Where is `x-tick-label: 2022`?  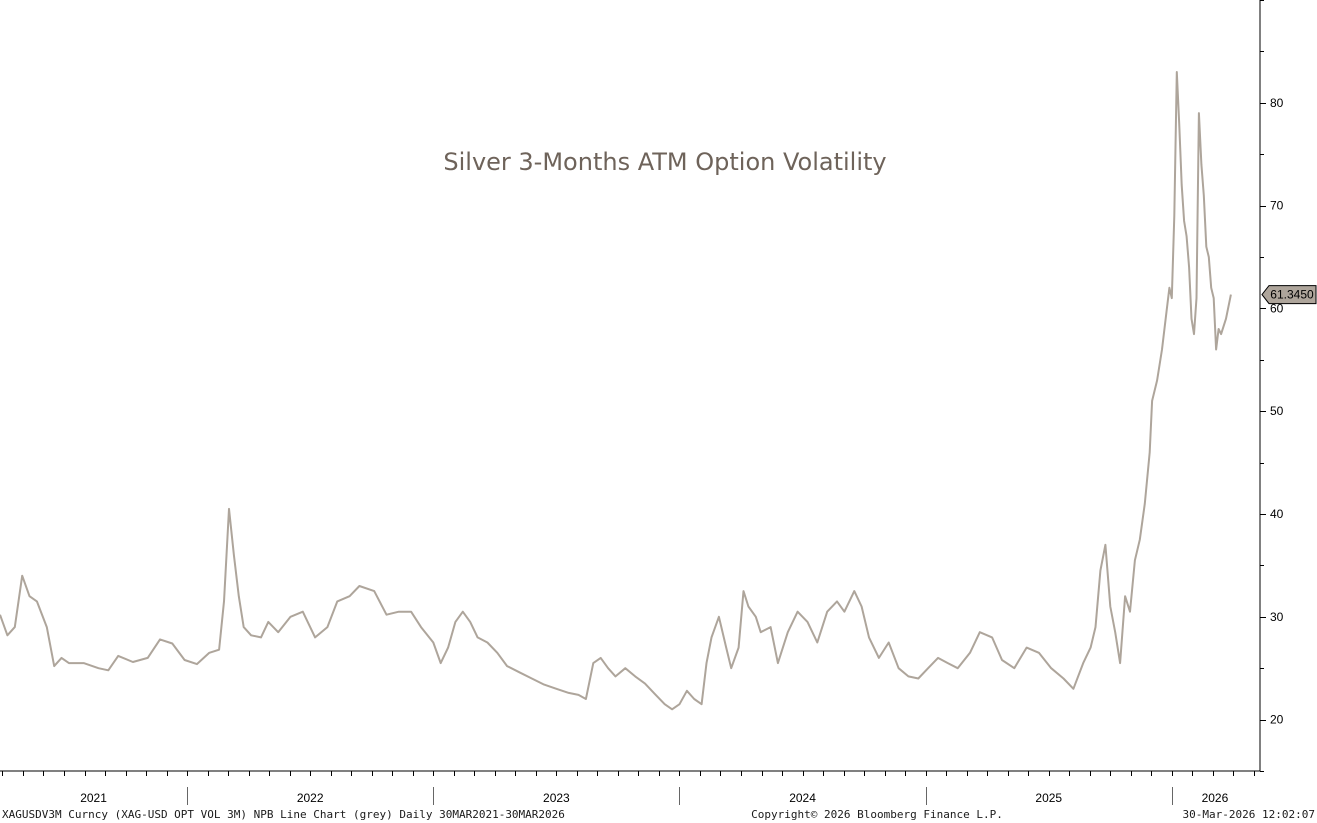 x-tick-label: 2022 is located at coordinates (310, 798).